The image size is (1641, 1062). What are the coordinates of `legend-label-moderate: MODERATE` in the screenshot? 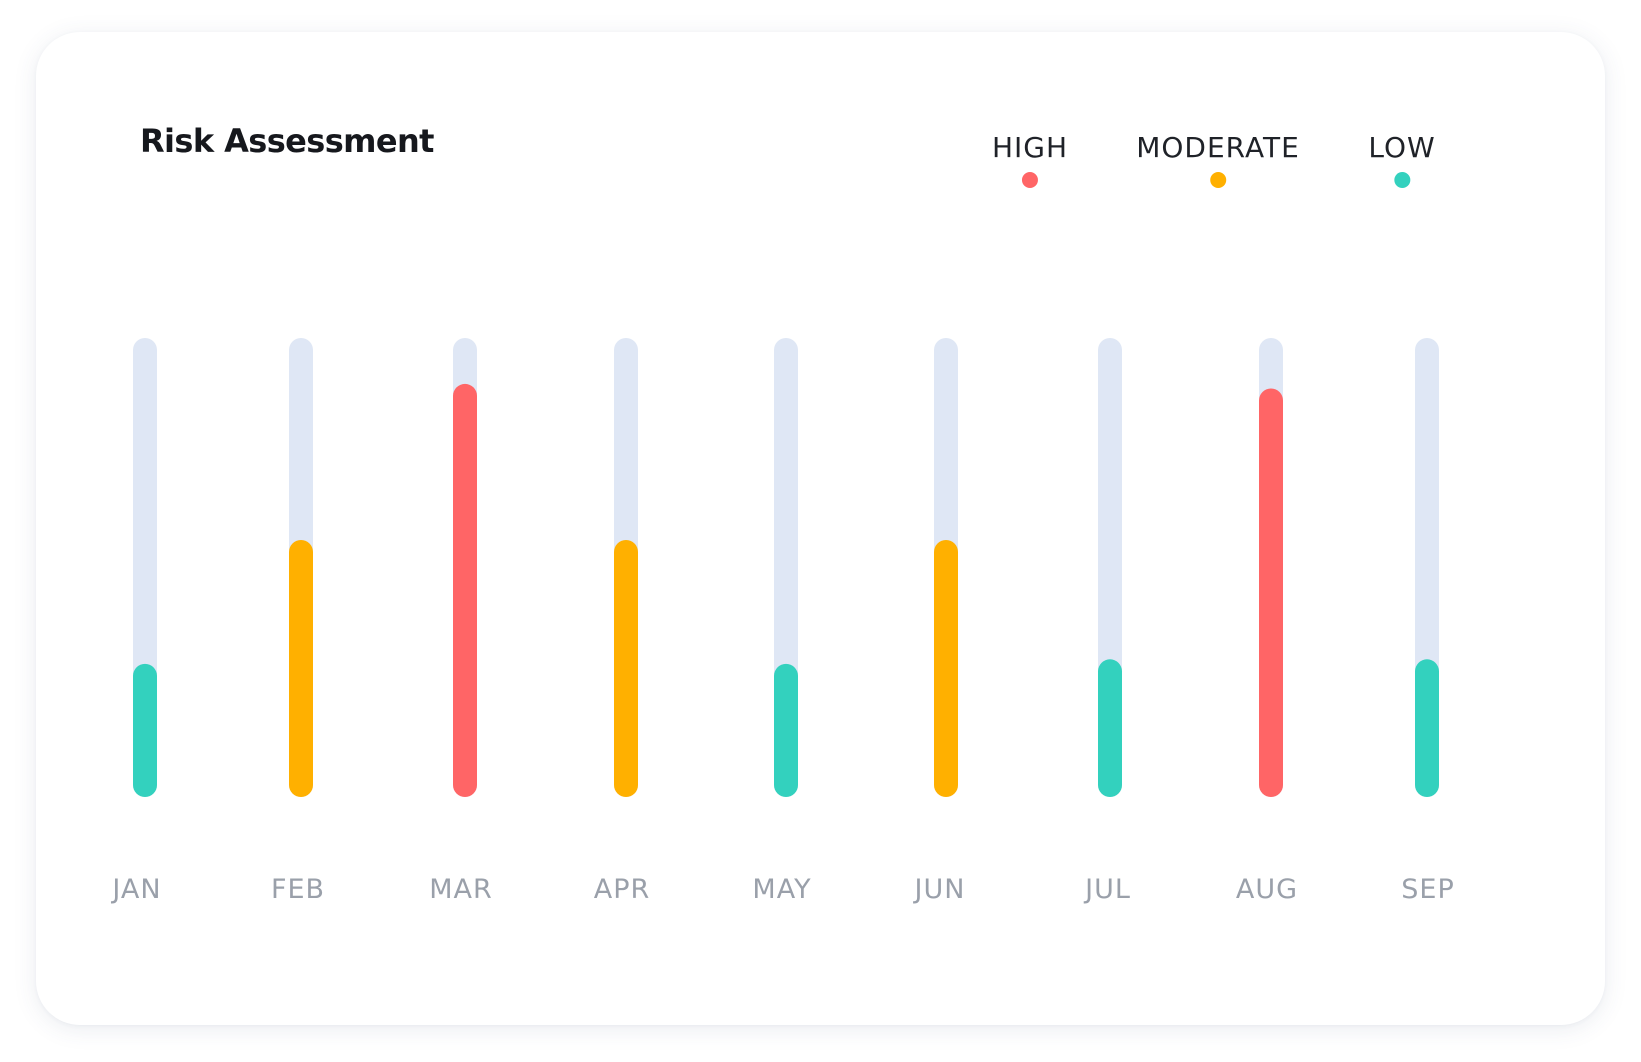 It's located at (1218, 147).